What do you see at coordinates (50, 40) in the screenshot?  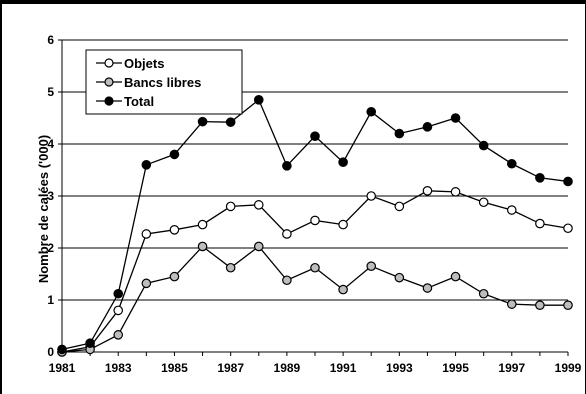 I see `y-tick-label: 6` at bounding box center [50, 40].